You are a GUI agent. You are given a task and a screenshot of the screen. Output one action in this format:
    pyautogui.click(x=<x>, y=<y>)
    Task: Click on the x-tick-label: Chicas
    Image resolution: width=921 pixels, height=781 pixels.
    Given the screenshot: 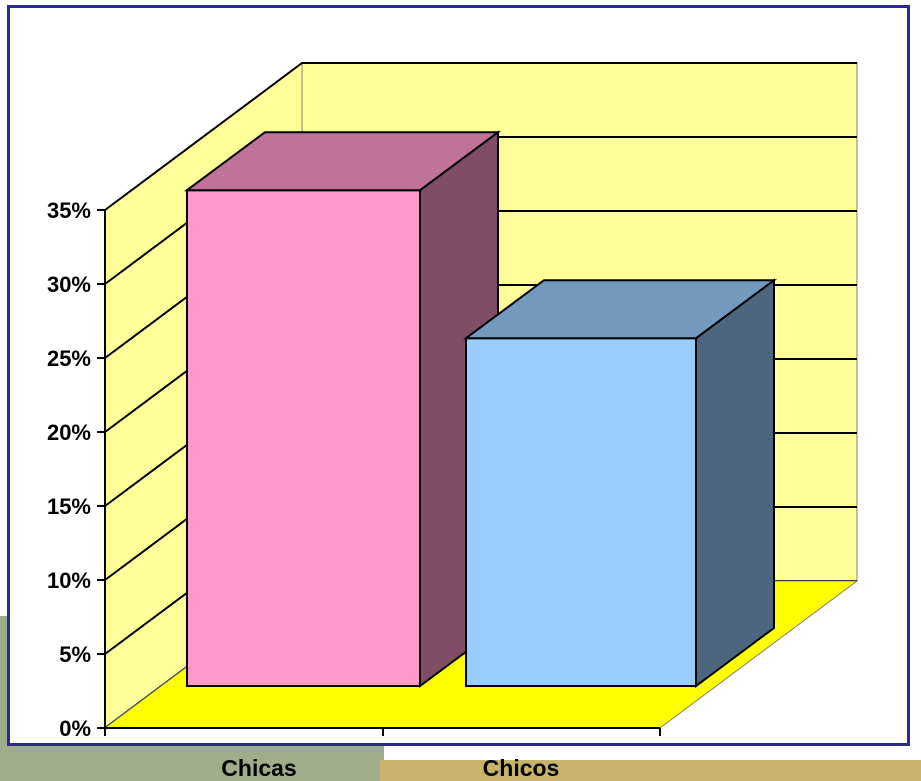 What is the action you would take?
    pyautogui.click(x=258, y=768)
    